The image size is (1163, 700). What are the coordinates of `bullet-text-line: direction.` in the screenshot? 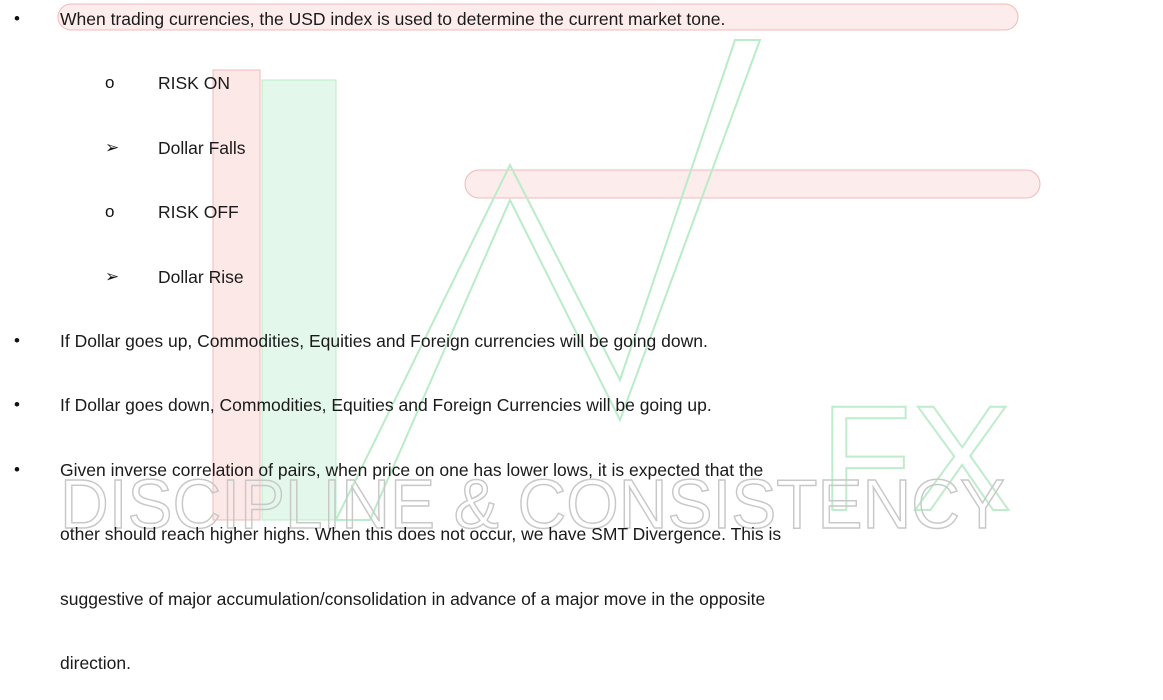 It's located at (96, 663).